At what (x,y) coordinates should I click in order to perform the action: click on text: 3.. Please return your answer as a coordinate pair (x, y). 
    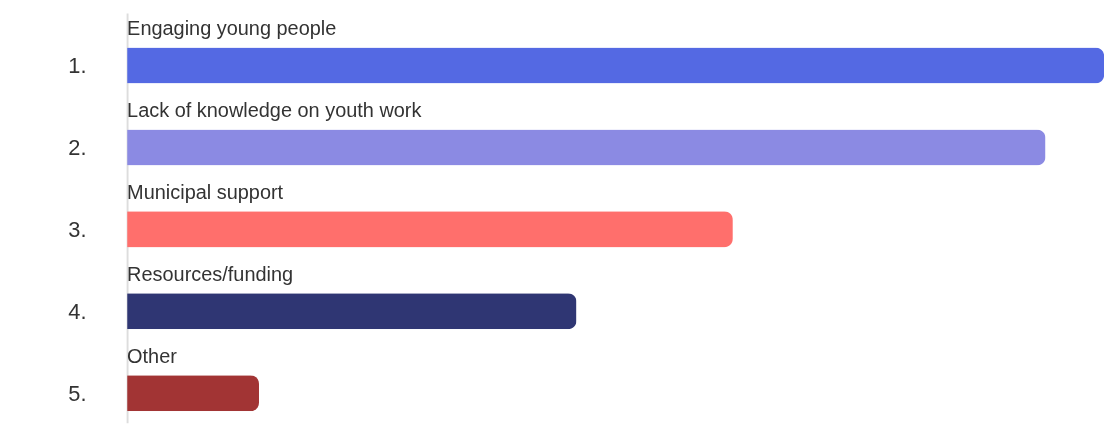
    Looking at the image, I should click on (77, 229).